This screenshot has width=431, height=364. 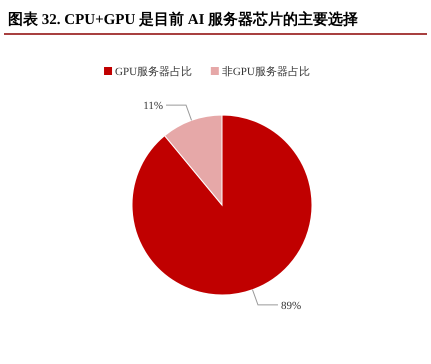 What do you see at coordinates (153, 71) in the screenshot?
I see `legend-label: GPU服务器占比` at bounding box center [153, 71].